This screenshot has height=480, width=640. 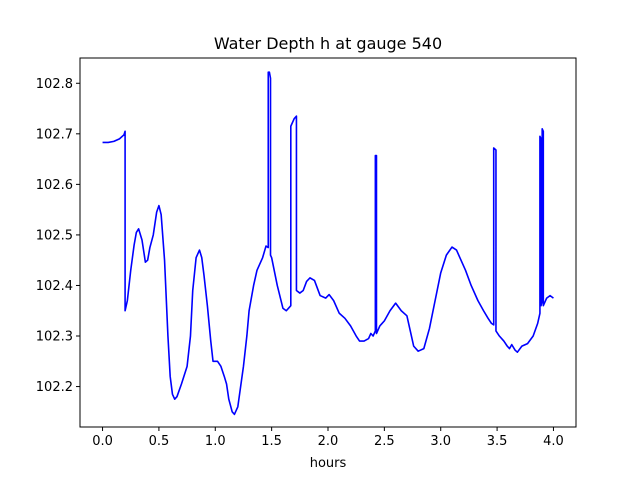 What do you see at coordinates (328, 463) in the screenshot?
I see `x-axis-label: hours` at bounding box center [328, 463].